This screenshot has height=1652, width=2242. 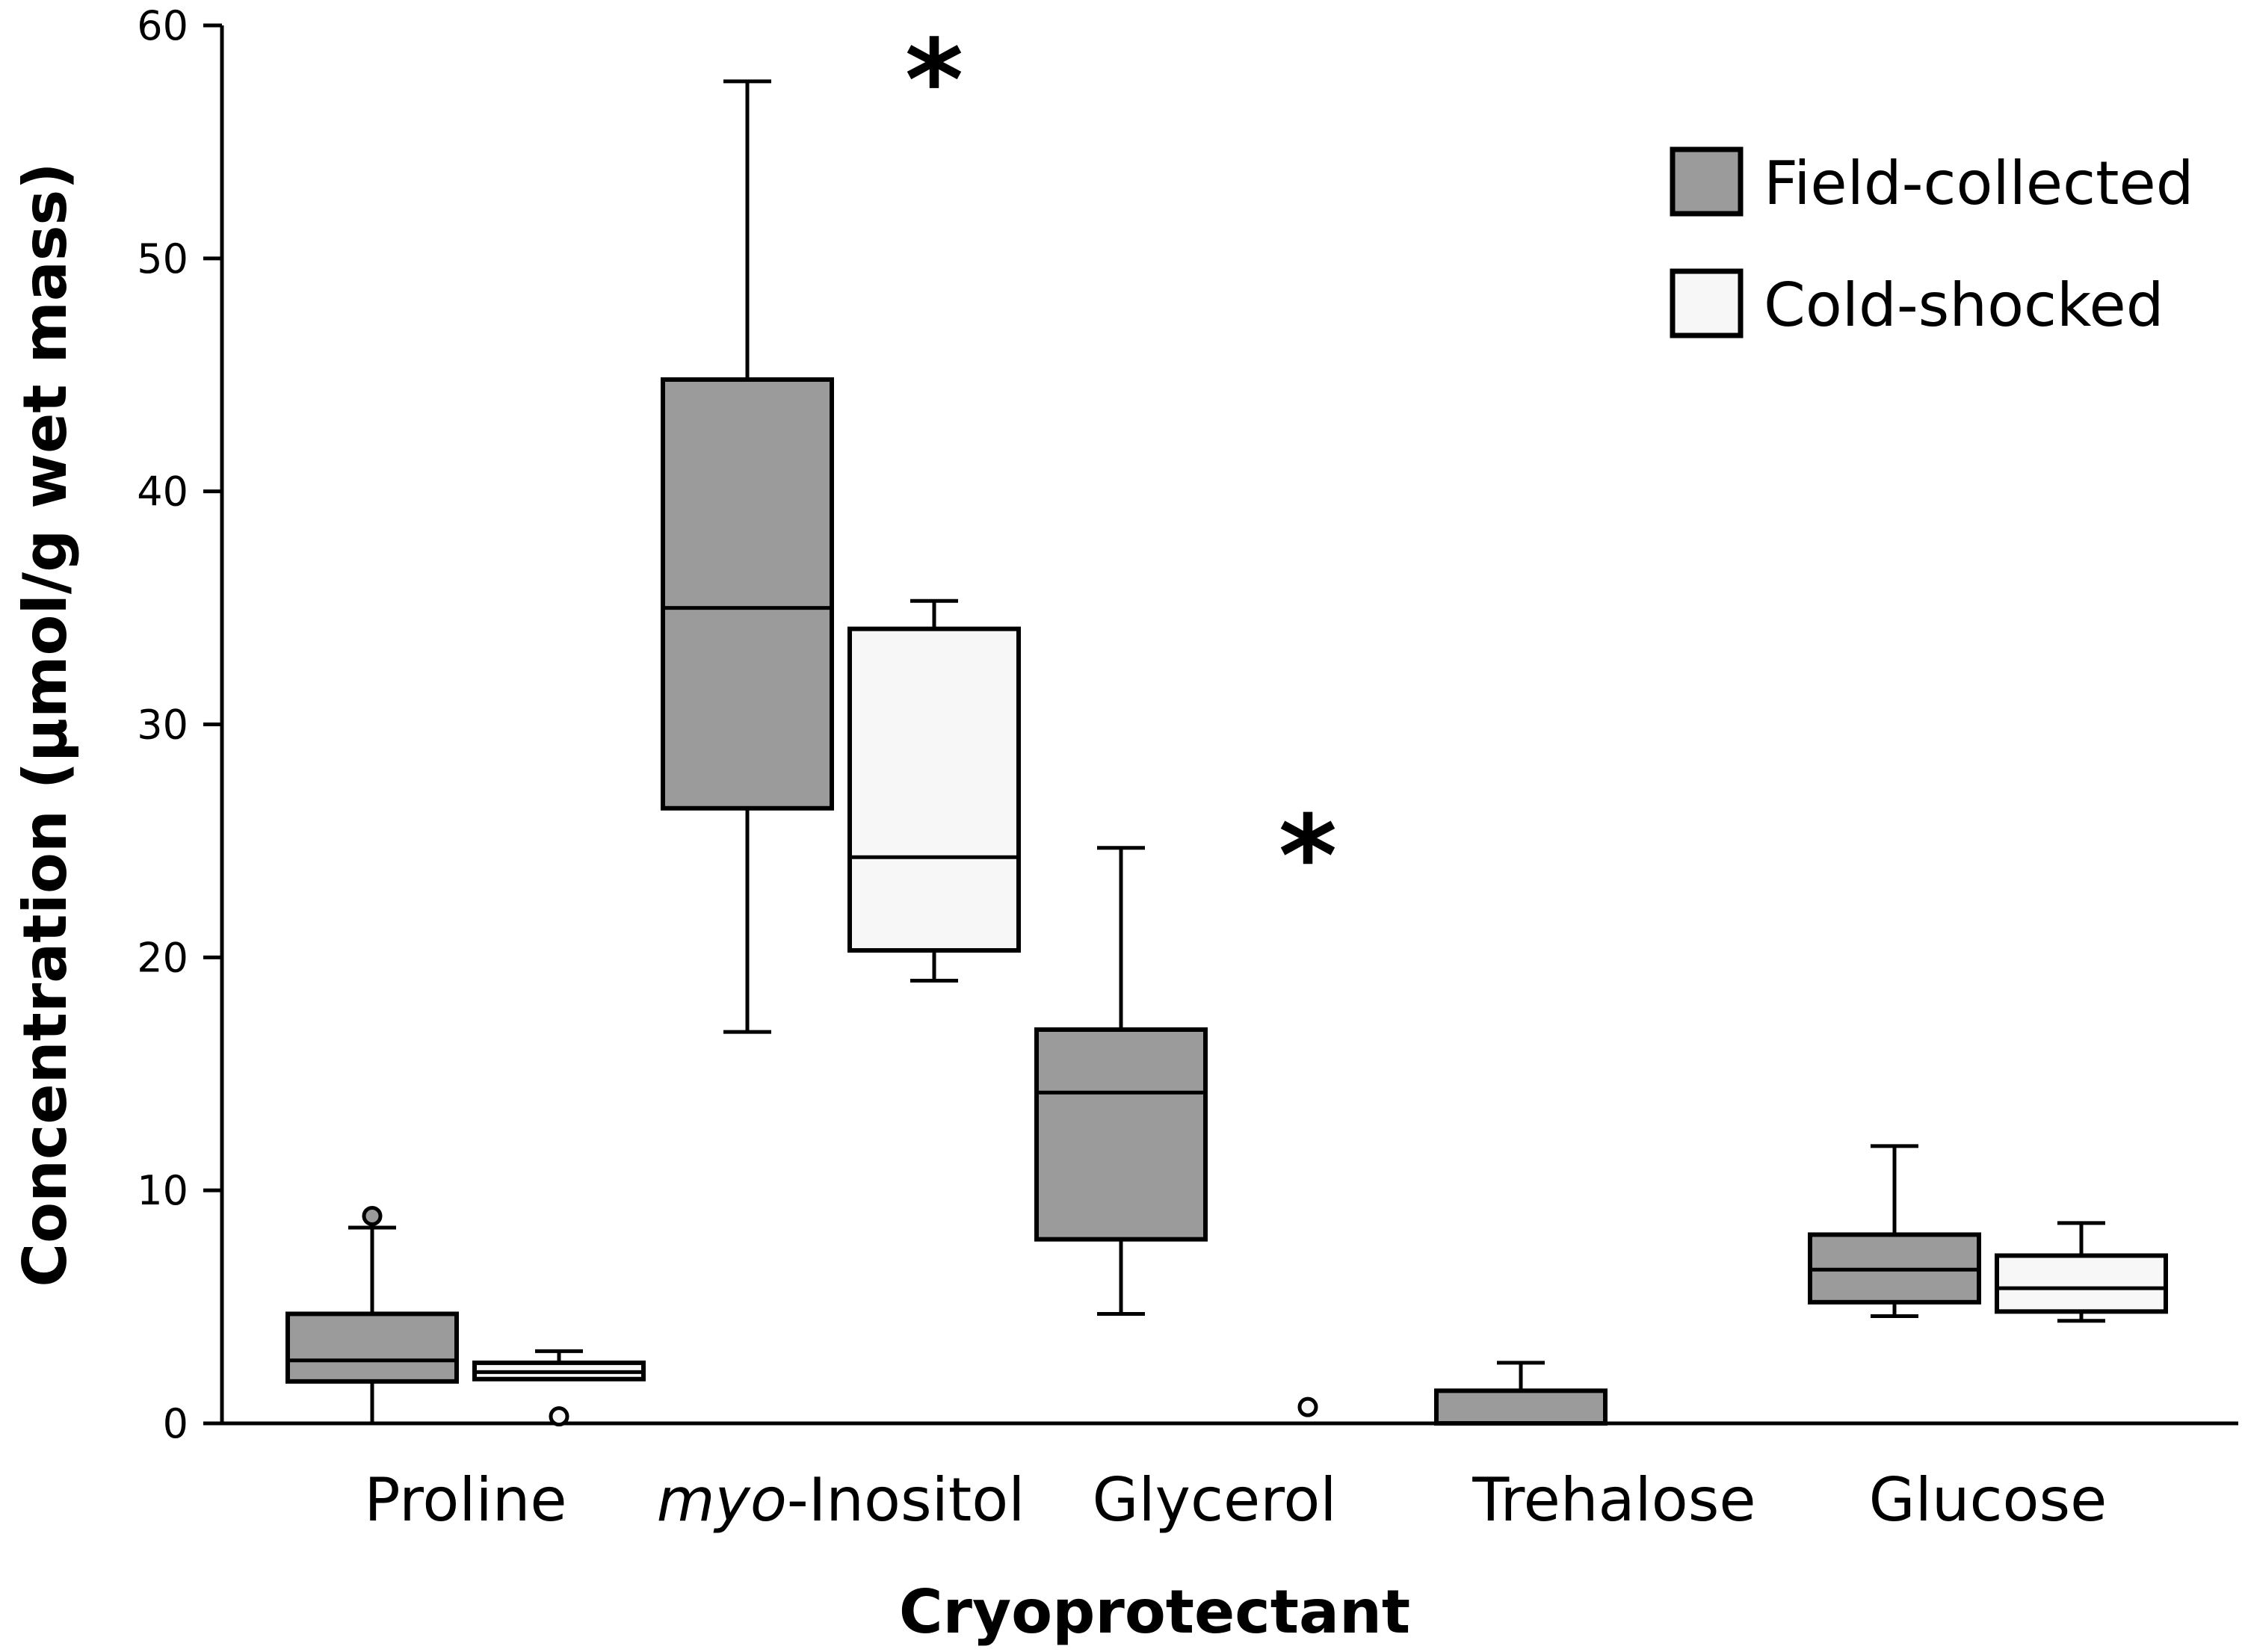 What do you see at coordinates (162, 25) in the screenshot?
I see `y-tick-label: 60` at bounding box center [162, 25].